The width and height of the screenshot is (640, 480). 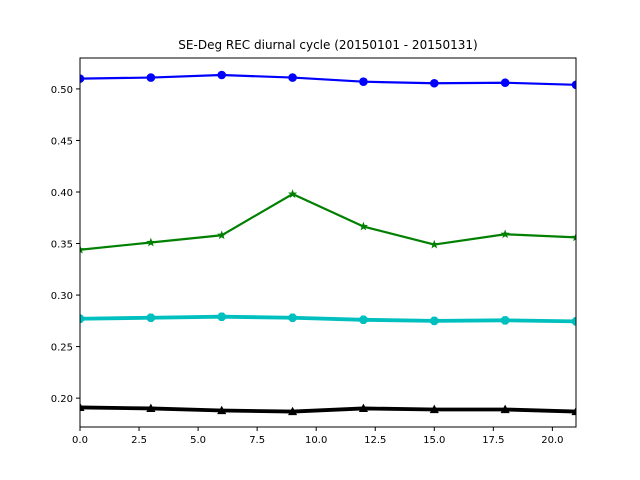 What do you see at coordinates (62, 245) in the screenshot?
I see `y-tick-label: 0.35` at bounding box center [62, 245].